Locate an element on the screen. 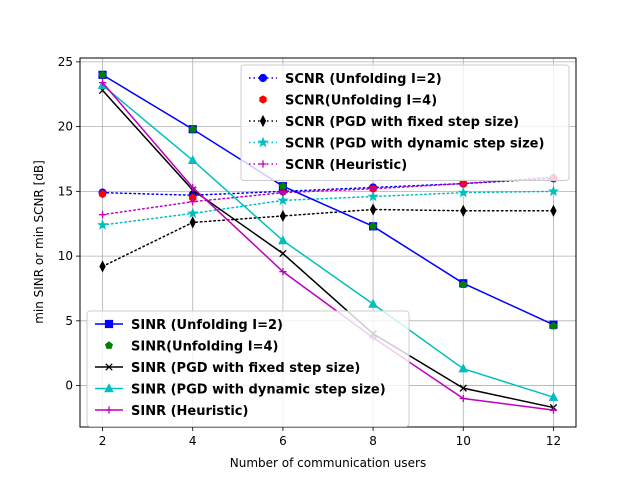  x-tick-label: 4 is located at coordinates (193, 441).